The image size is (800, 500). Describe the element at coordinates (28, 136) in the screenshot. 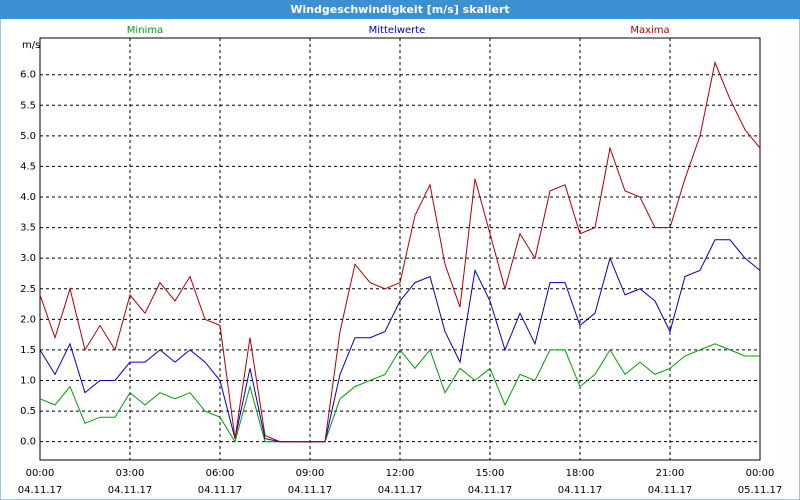

I see `y-tick-label: 5.0` at that location.